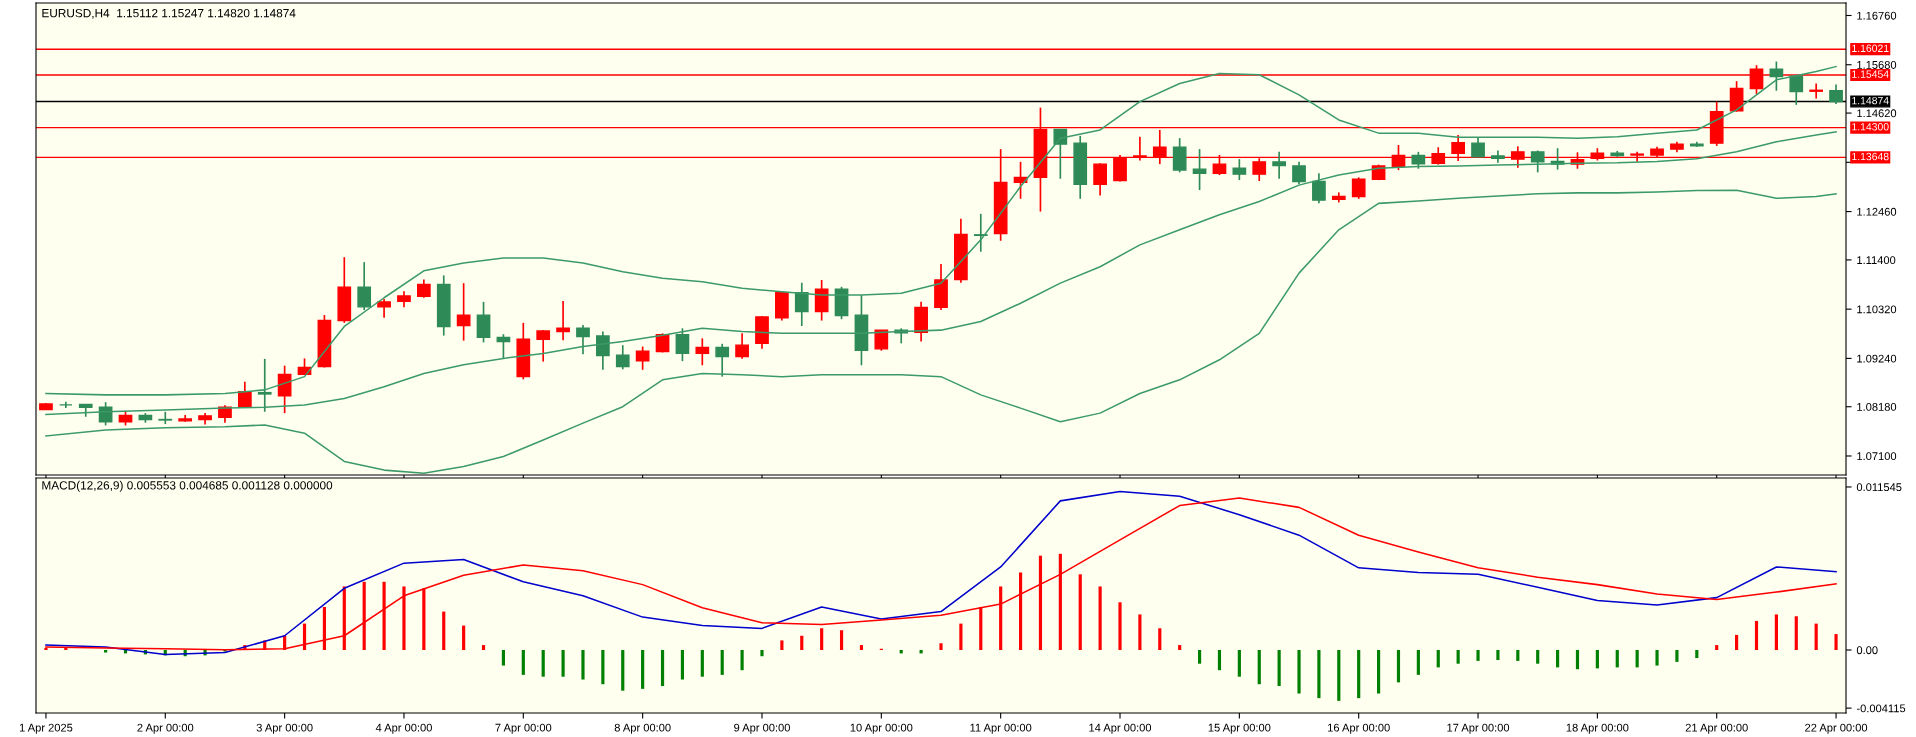 The width and height of the screenshot is (1916, 737). I want to click on y-tick-label: 0.011545, so click(1879, 487).